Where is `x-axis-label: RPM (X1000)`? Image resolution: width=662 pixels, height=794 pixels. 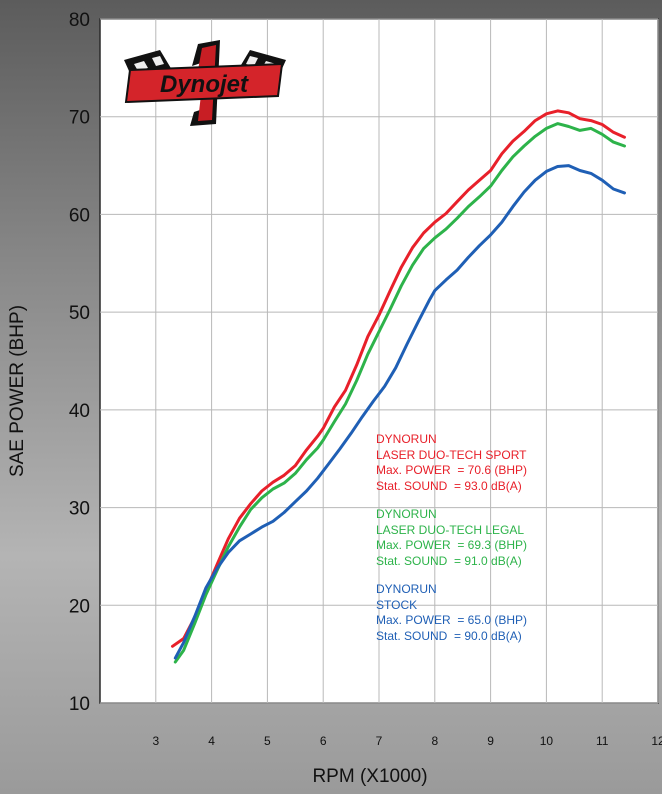 x-axis-label: RPM (X1000) is located at coordinates (370, 776).